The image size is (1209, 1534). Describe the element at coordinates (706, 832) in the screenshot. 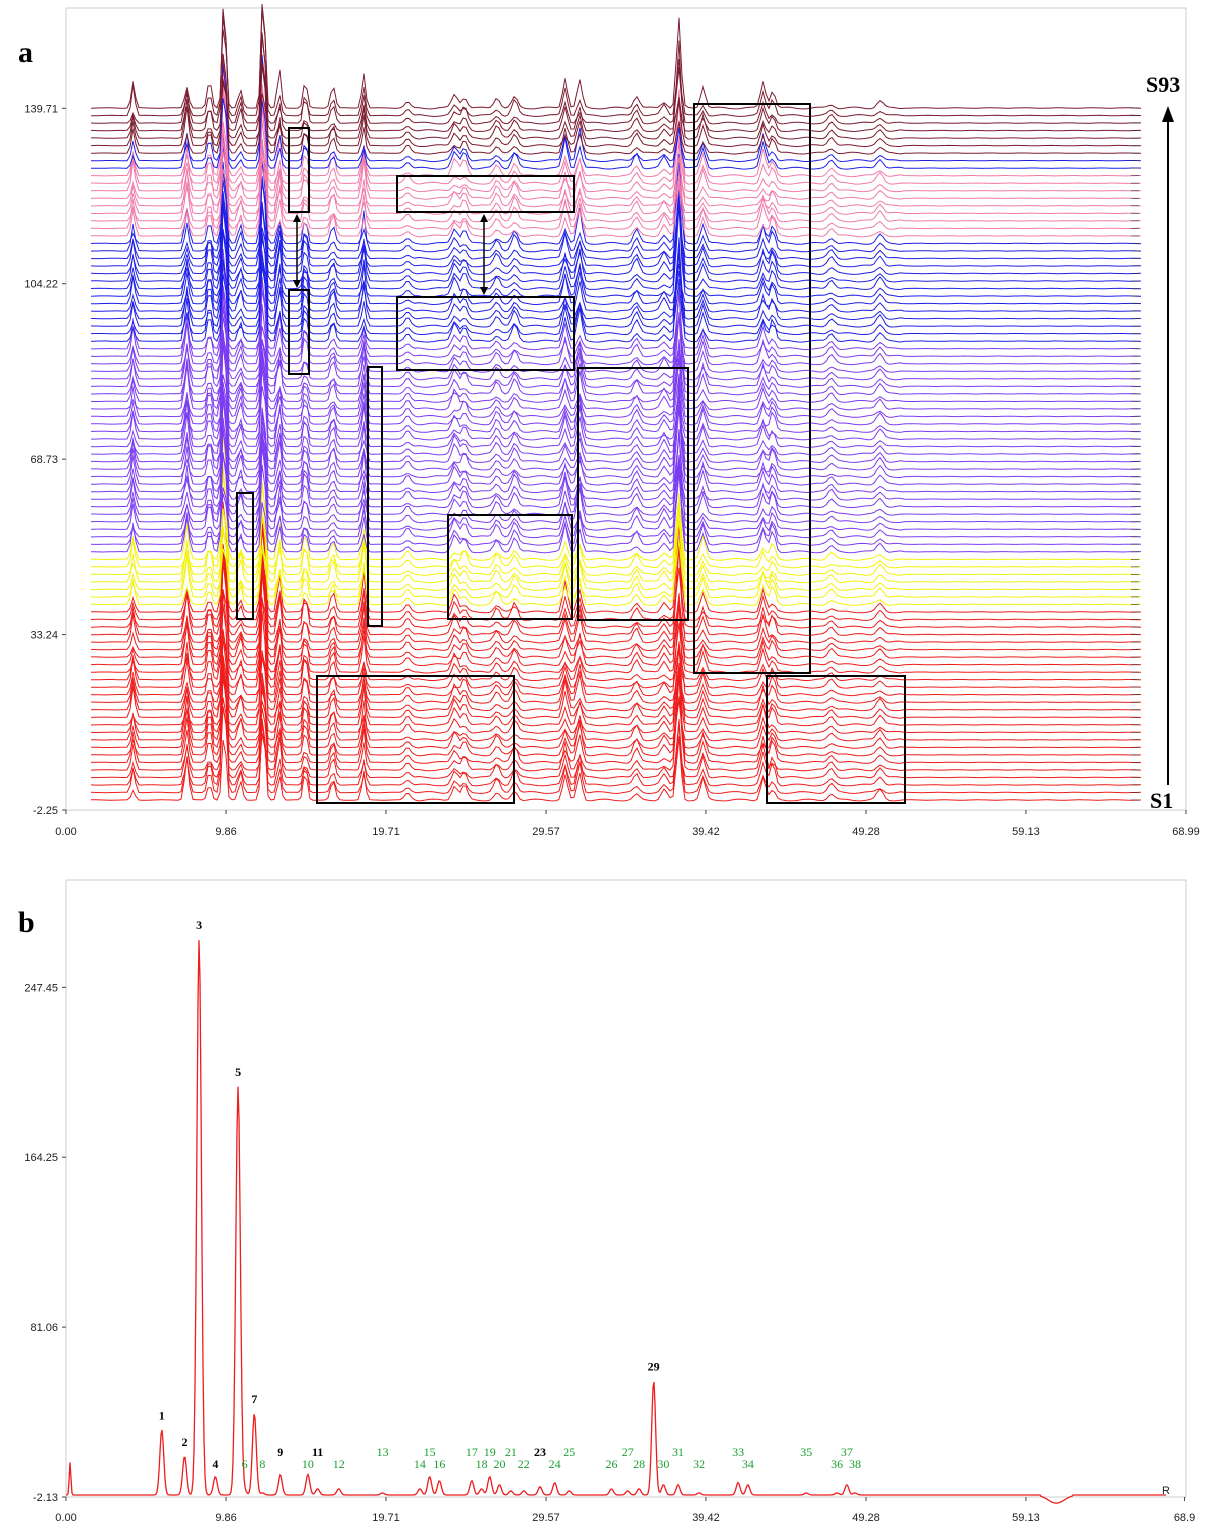

I see `a-xtick-label: 39.42` at that location.